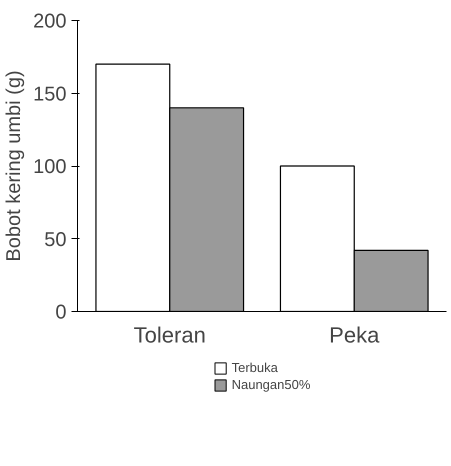 This screenshot has height=466, width=451. Describe the element at coordinates (50, 167) in the screenshot. I see `y-tick-label: 100` at that location.